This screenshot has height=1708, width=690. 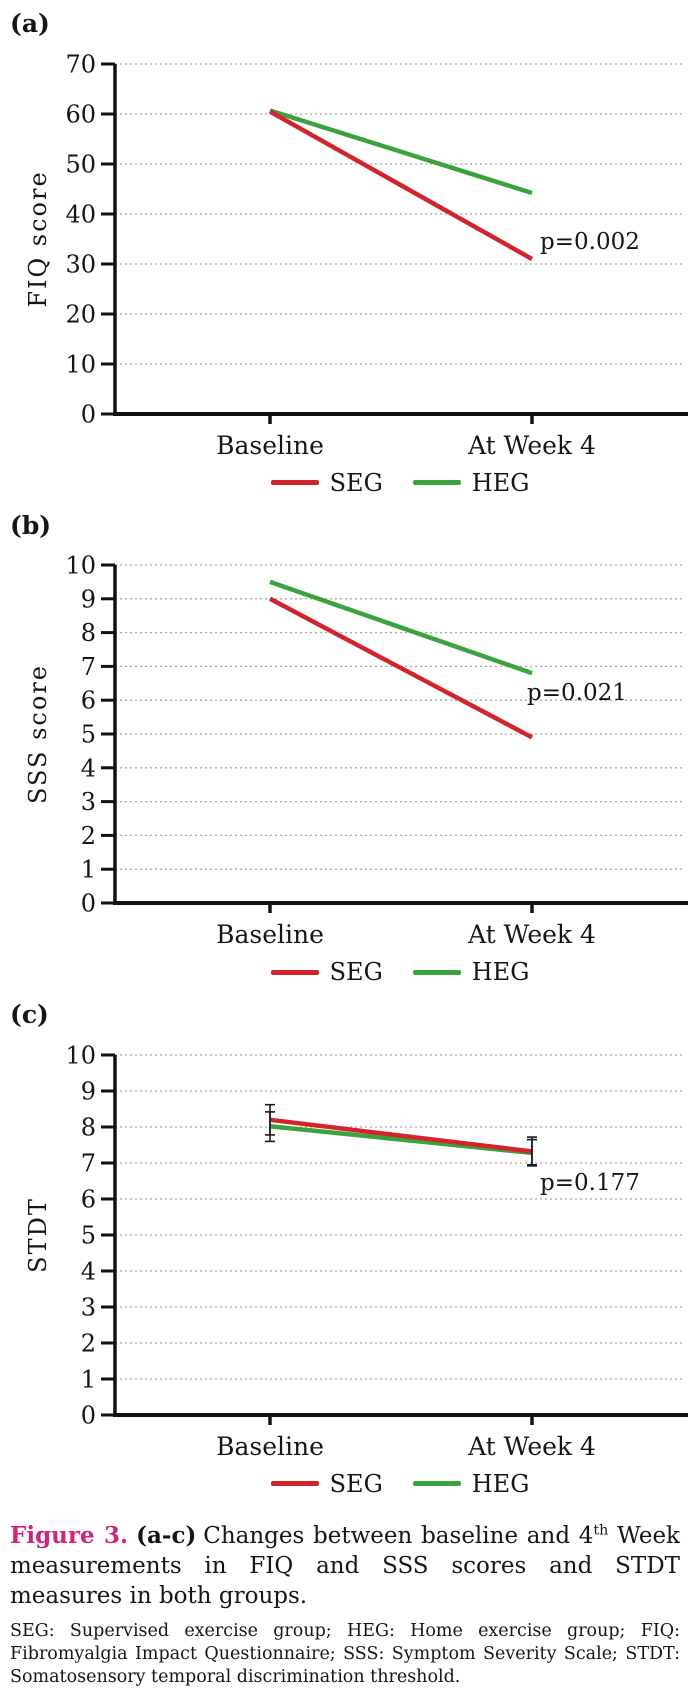 What do you see at coordinates (38, 238) in the screenshot?
I see `y-axis-title: FIQ score` at bounding box center [38, 238].